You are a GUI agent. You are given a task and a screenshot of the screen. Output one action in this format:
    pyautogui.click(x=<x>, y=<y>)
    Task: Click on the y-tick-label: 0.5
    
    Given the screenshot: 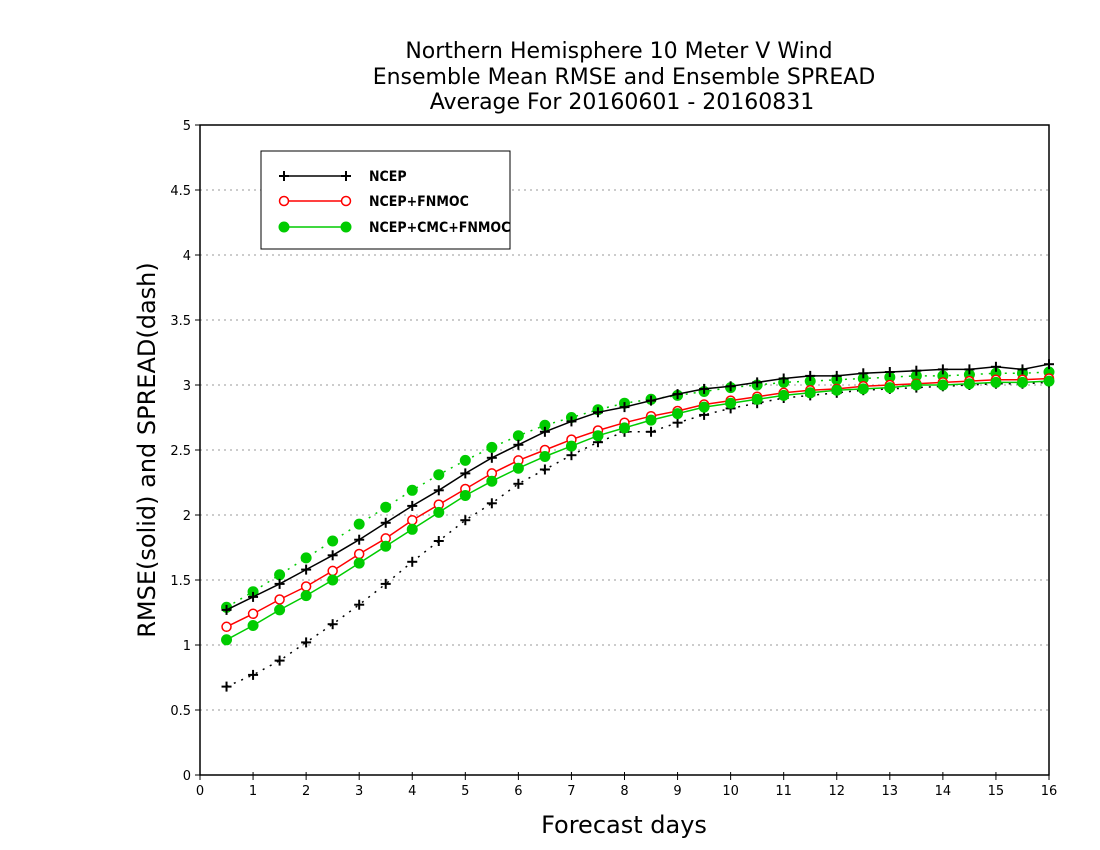 What is the action you would take?
    pyautogui.click(x=180, y=711)
    